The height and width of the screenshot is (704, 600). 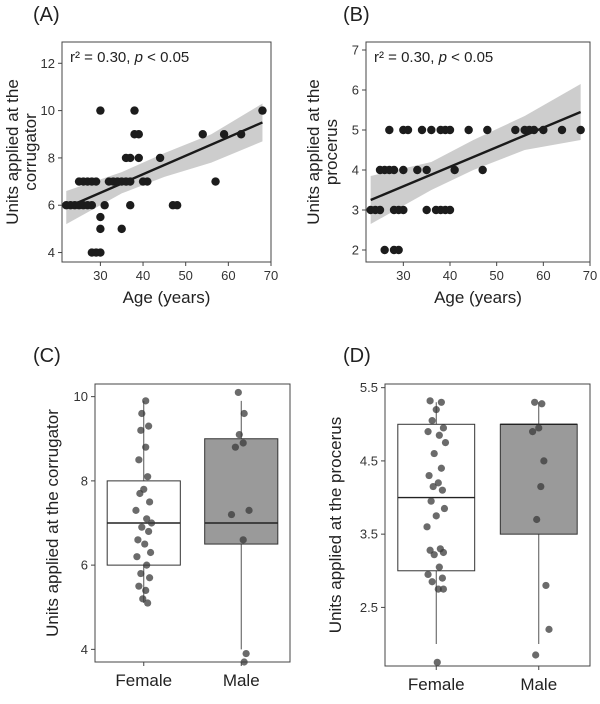 I want to click on panel-label: (C), so click(x=47, y=356).